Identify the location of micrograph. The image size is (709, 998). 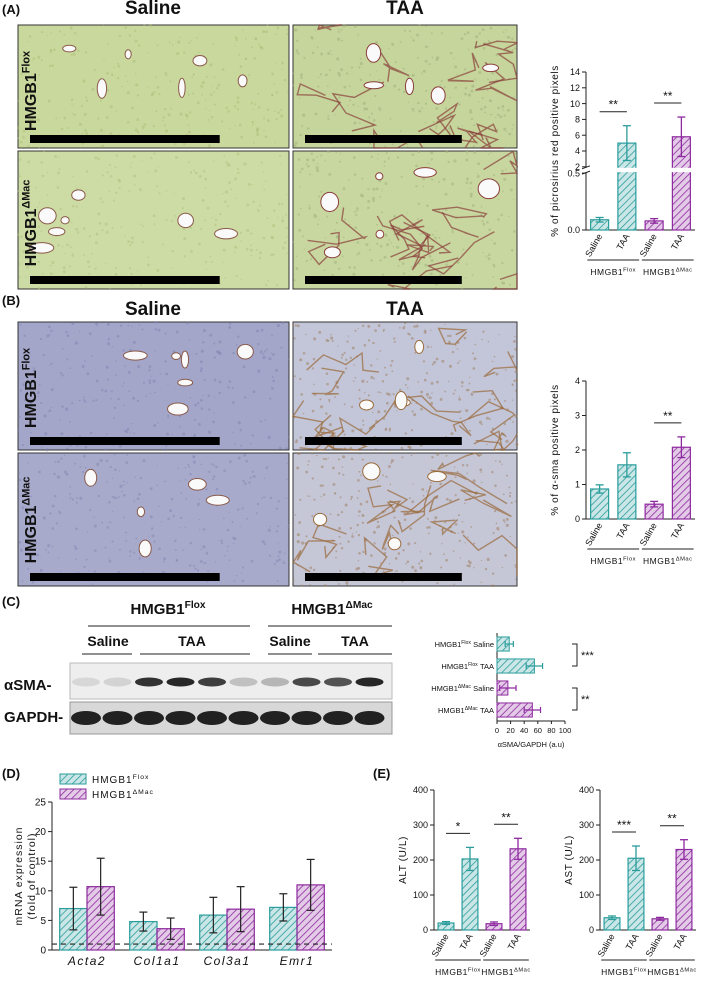
(405, 86).